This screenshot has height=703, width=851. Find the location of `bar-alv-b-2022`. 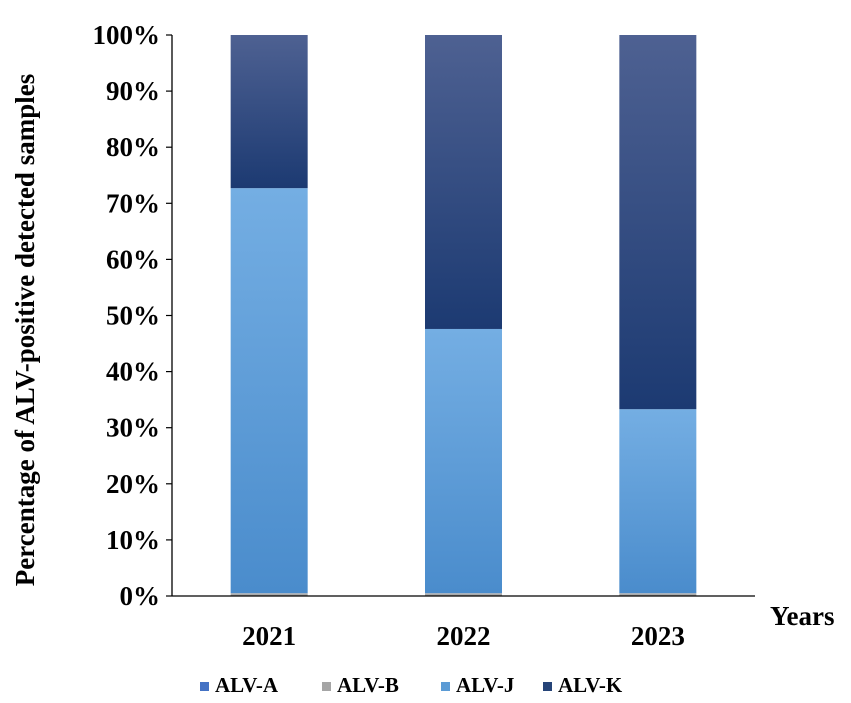

bar-alv-b-2022 is located at coordinates (463, 594).